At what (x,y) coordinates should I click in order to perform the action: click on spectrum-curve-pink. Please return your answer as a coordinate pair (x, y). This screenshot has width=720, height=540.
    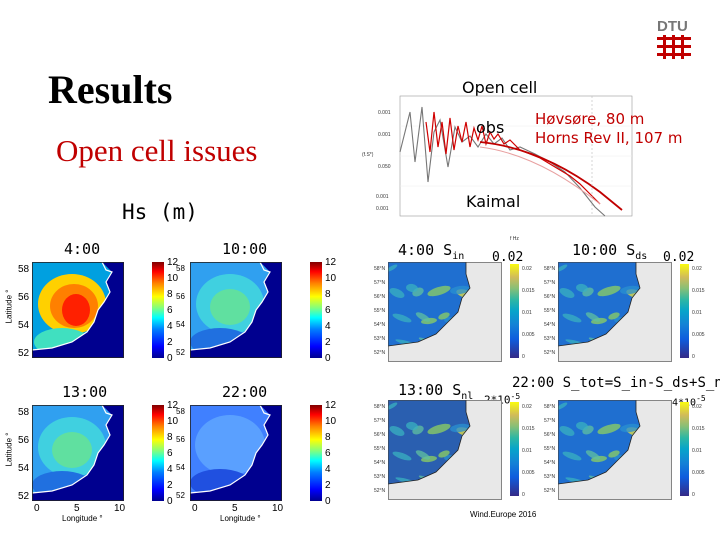
    Looking at the image, I should click on (540, 175).